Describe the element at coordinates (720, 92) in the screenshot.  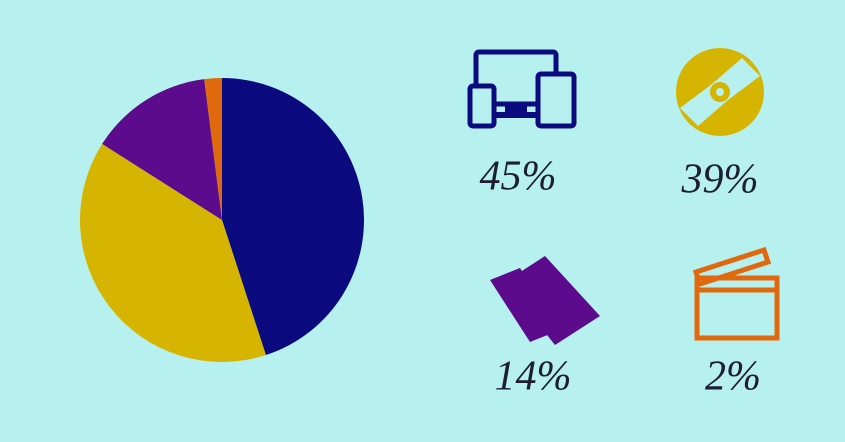
I see `disc-icon` at that location.